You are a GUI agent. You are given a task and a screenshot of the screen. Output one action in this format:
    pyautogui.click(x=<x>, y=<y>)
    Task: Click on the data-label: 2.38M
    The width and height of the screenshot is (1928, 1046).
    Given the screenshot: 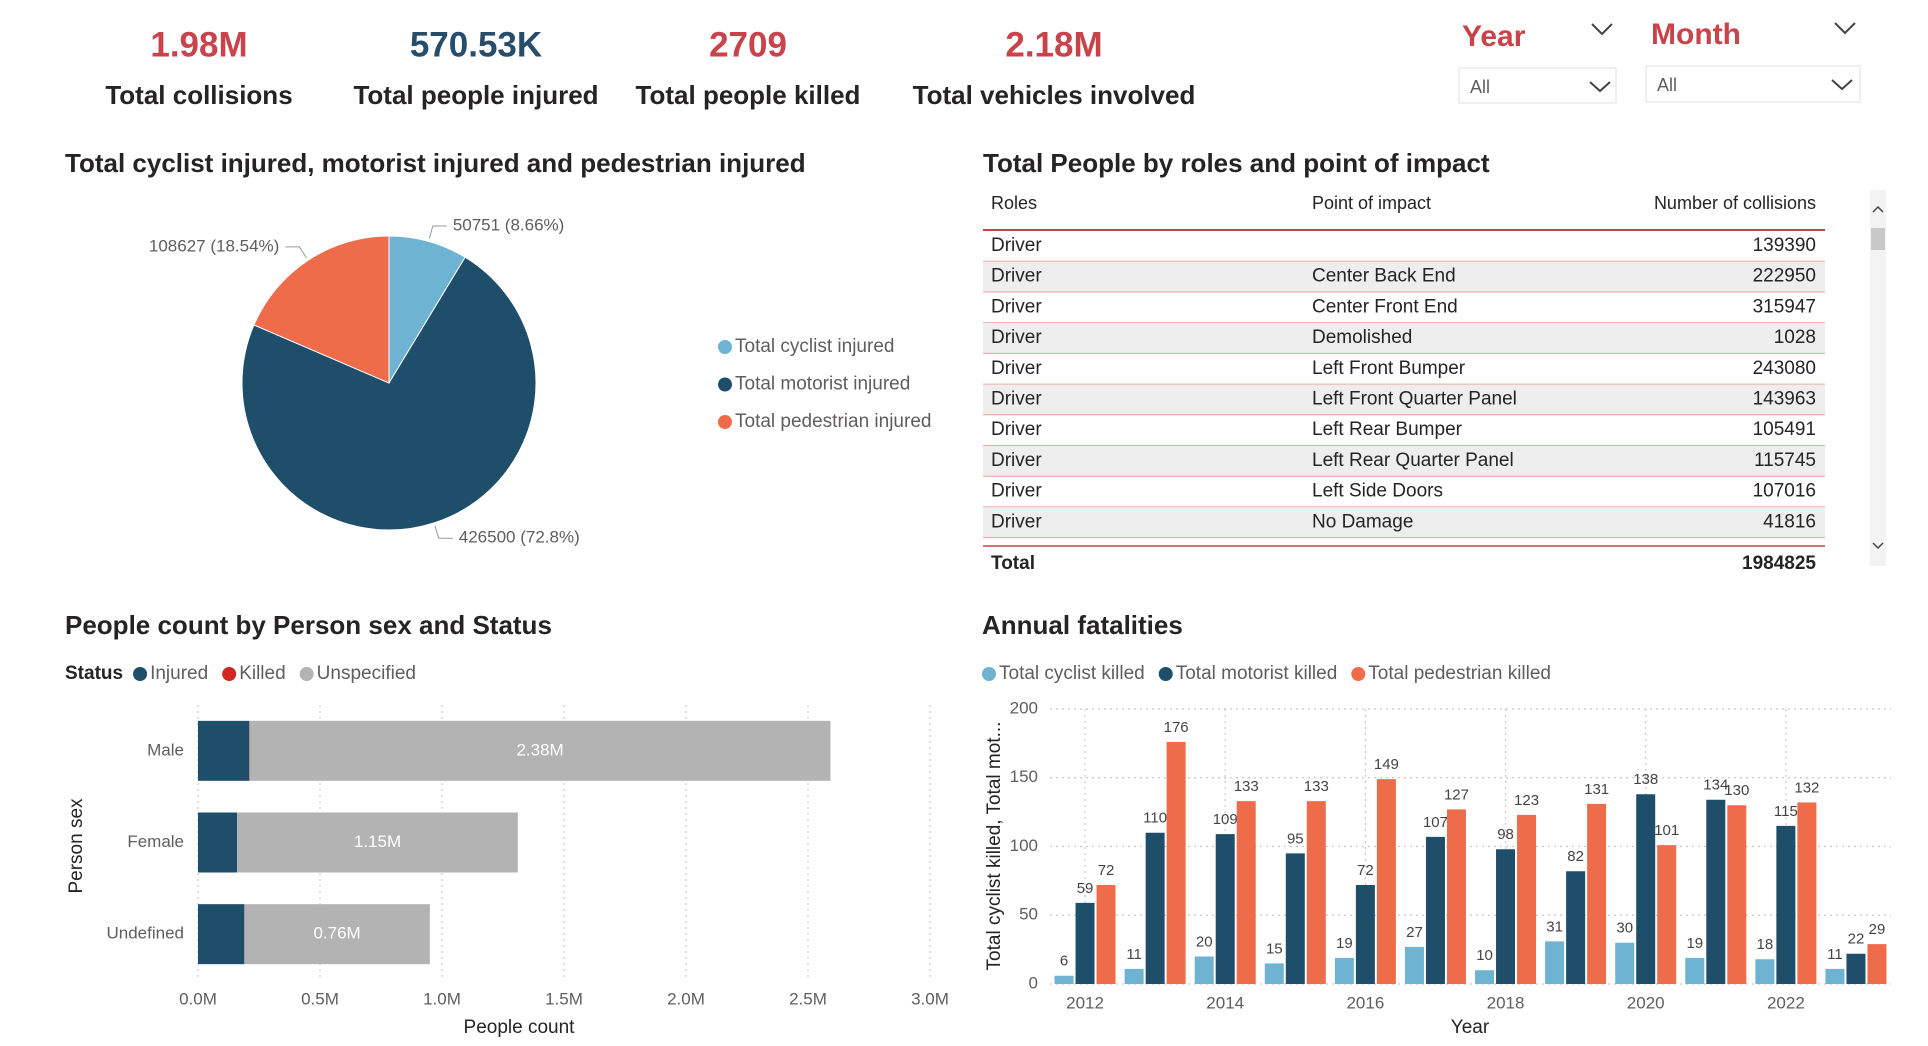 What is the action you would take?
    pyautogui.click(x=539, y=749)
    